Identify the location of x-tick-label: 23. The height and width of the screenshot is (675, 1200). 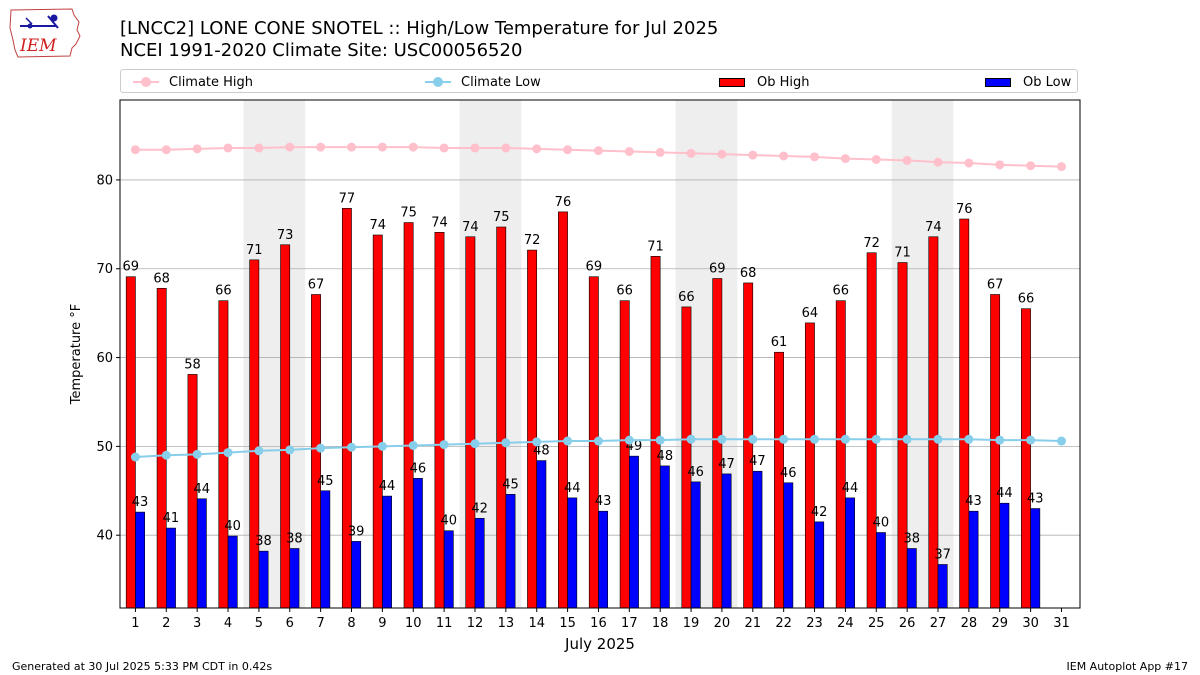
(814, 623).